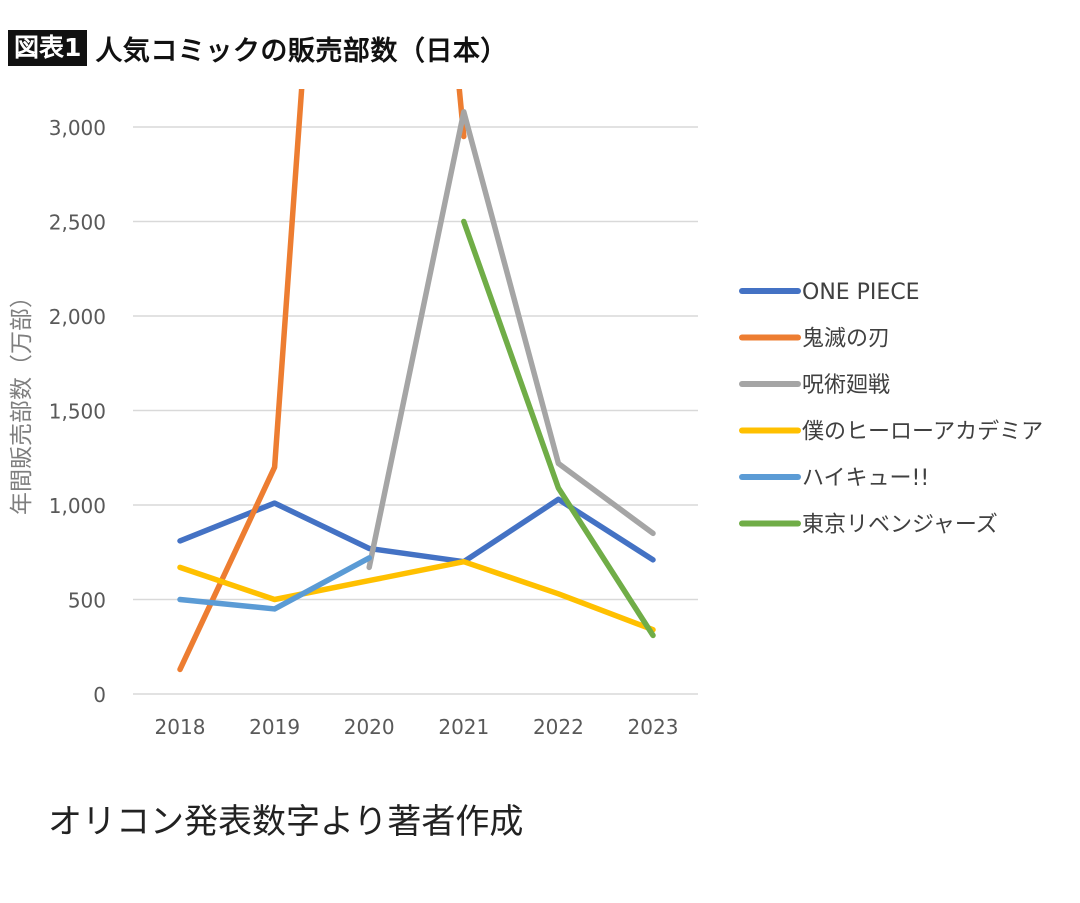 The width and height of the screenshot is (1080, 903). I want to click on legend-label: 僕のヒーローアカデミア, so click(922, 432).